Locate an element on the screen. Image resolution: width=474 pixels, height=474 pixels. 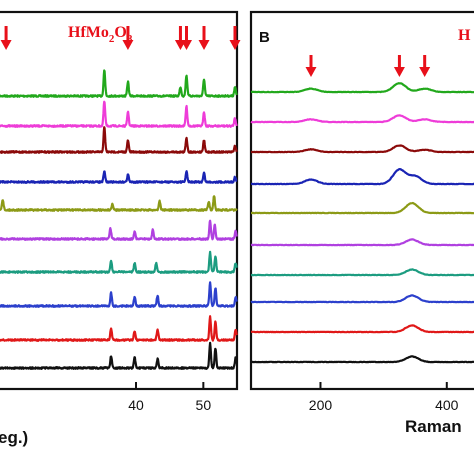
panel-a-xlabel: eg.) is located at coordinates (14, 437).